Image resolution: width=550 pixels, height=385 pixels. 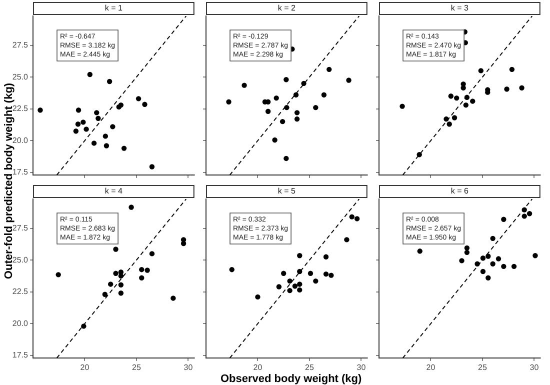 What do you see at coordinates (460, 191) in the screenshot?
I see `chart-title: k = 6` at bounding box center [460, 191].